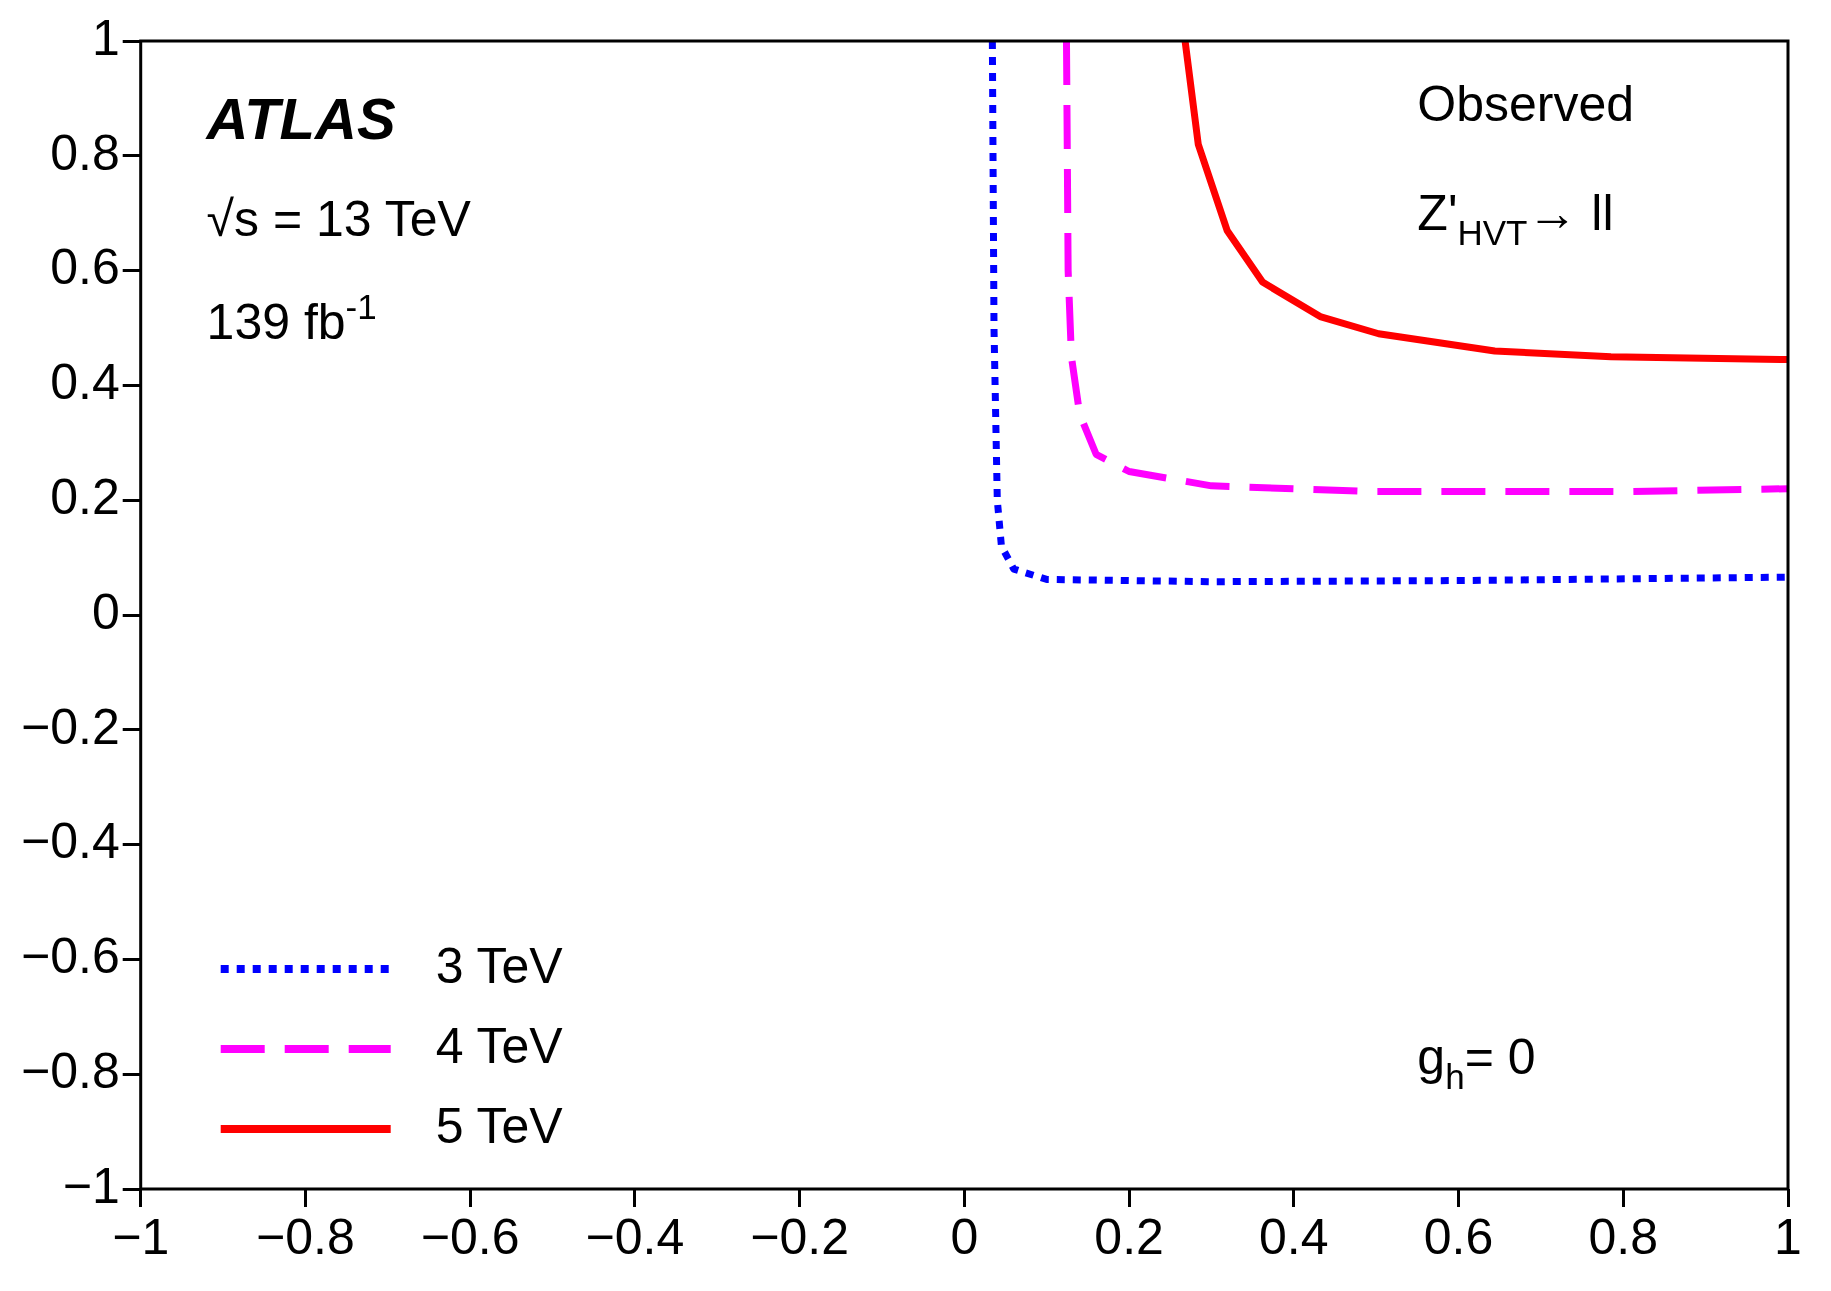 The image size is (1831, 1291). I want to click on x-tick-label: 0.4, so click(1294, 1236).